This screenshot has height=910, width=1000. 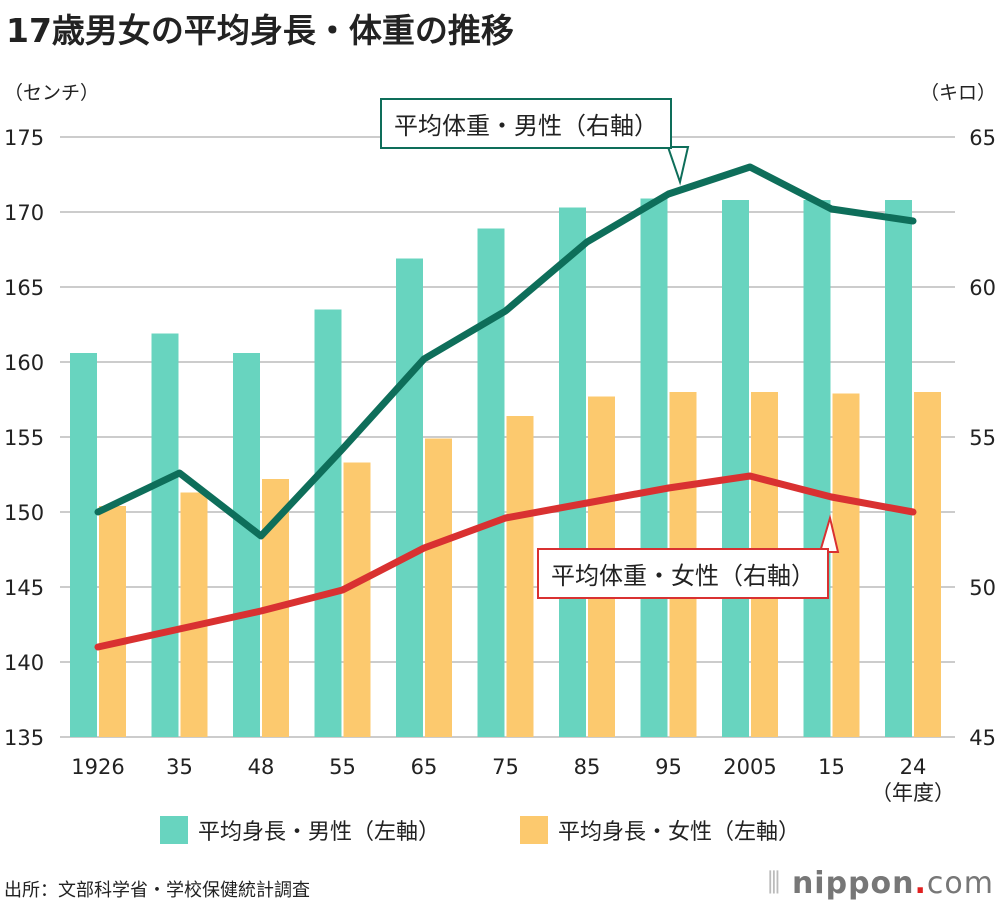 What do you see at coordinates (179, 767) in the screenshot?
I see `x-tick-label: 35` at bounding box center [179, 767].